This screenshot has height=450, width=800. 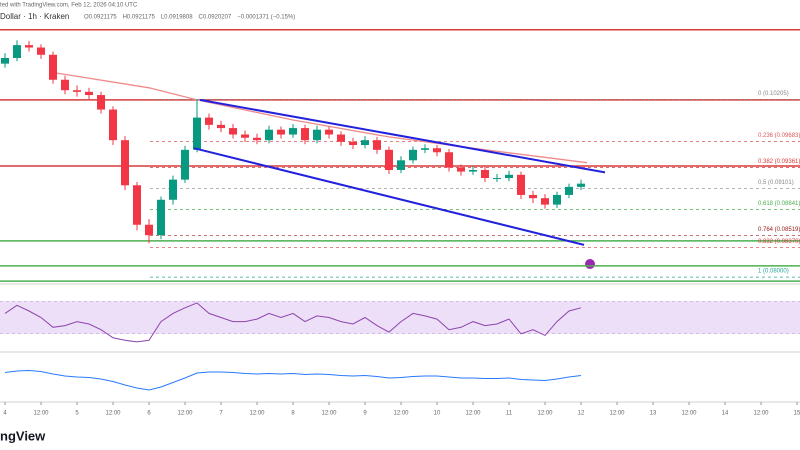 What do you see at coordinates (653, 414) in the screenshot?
I see `x-tick-label: 13` at bounding box center [653, 414].